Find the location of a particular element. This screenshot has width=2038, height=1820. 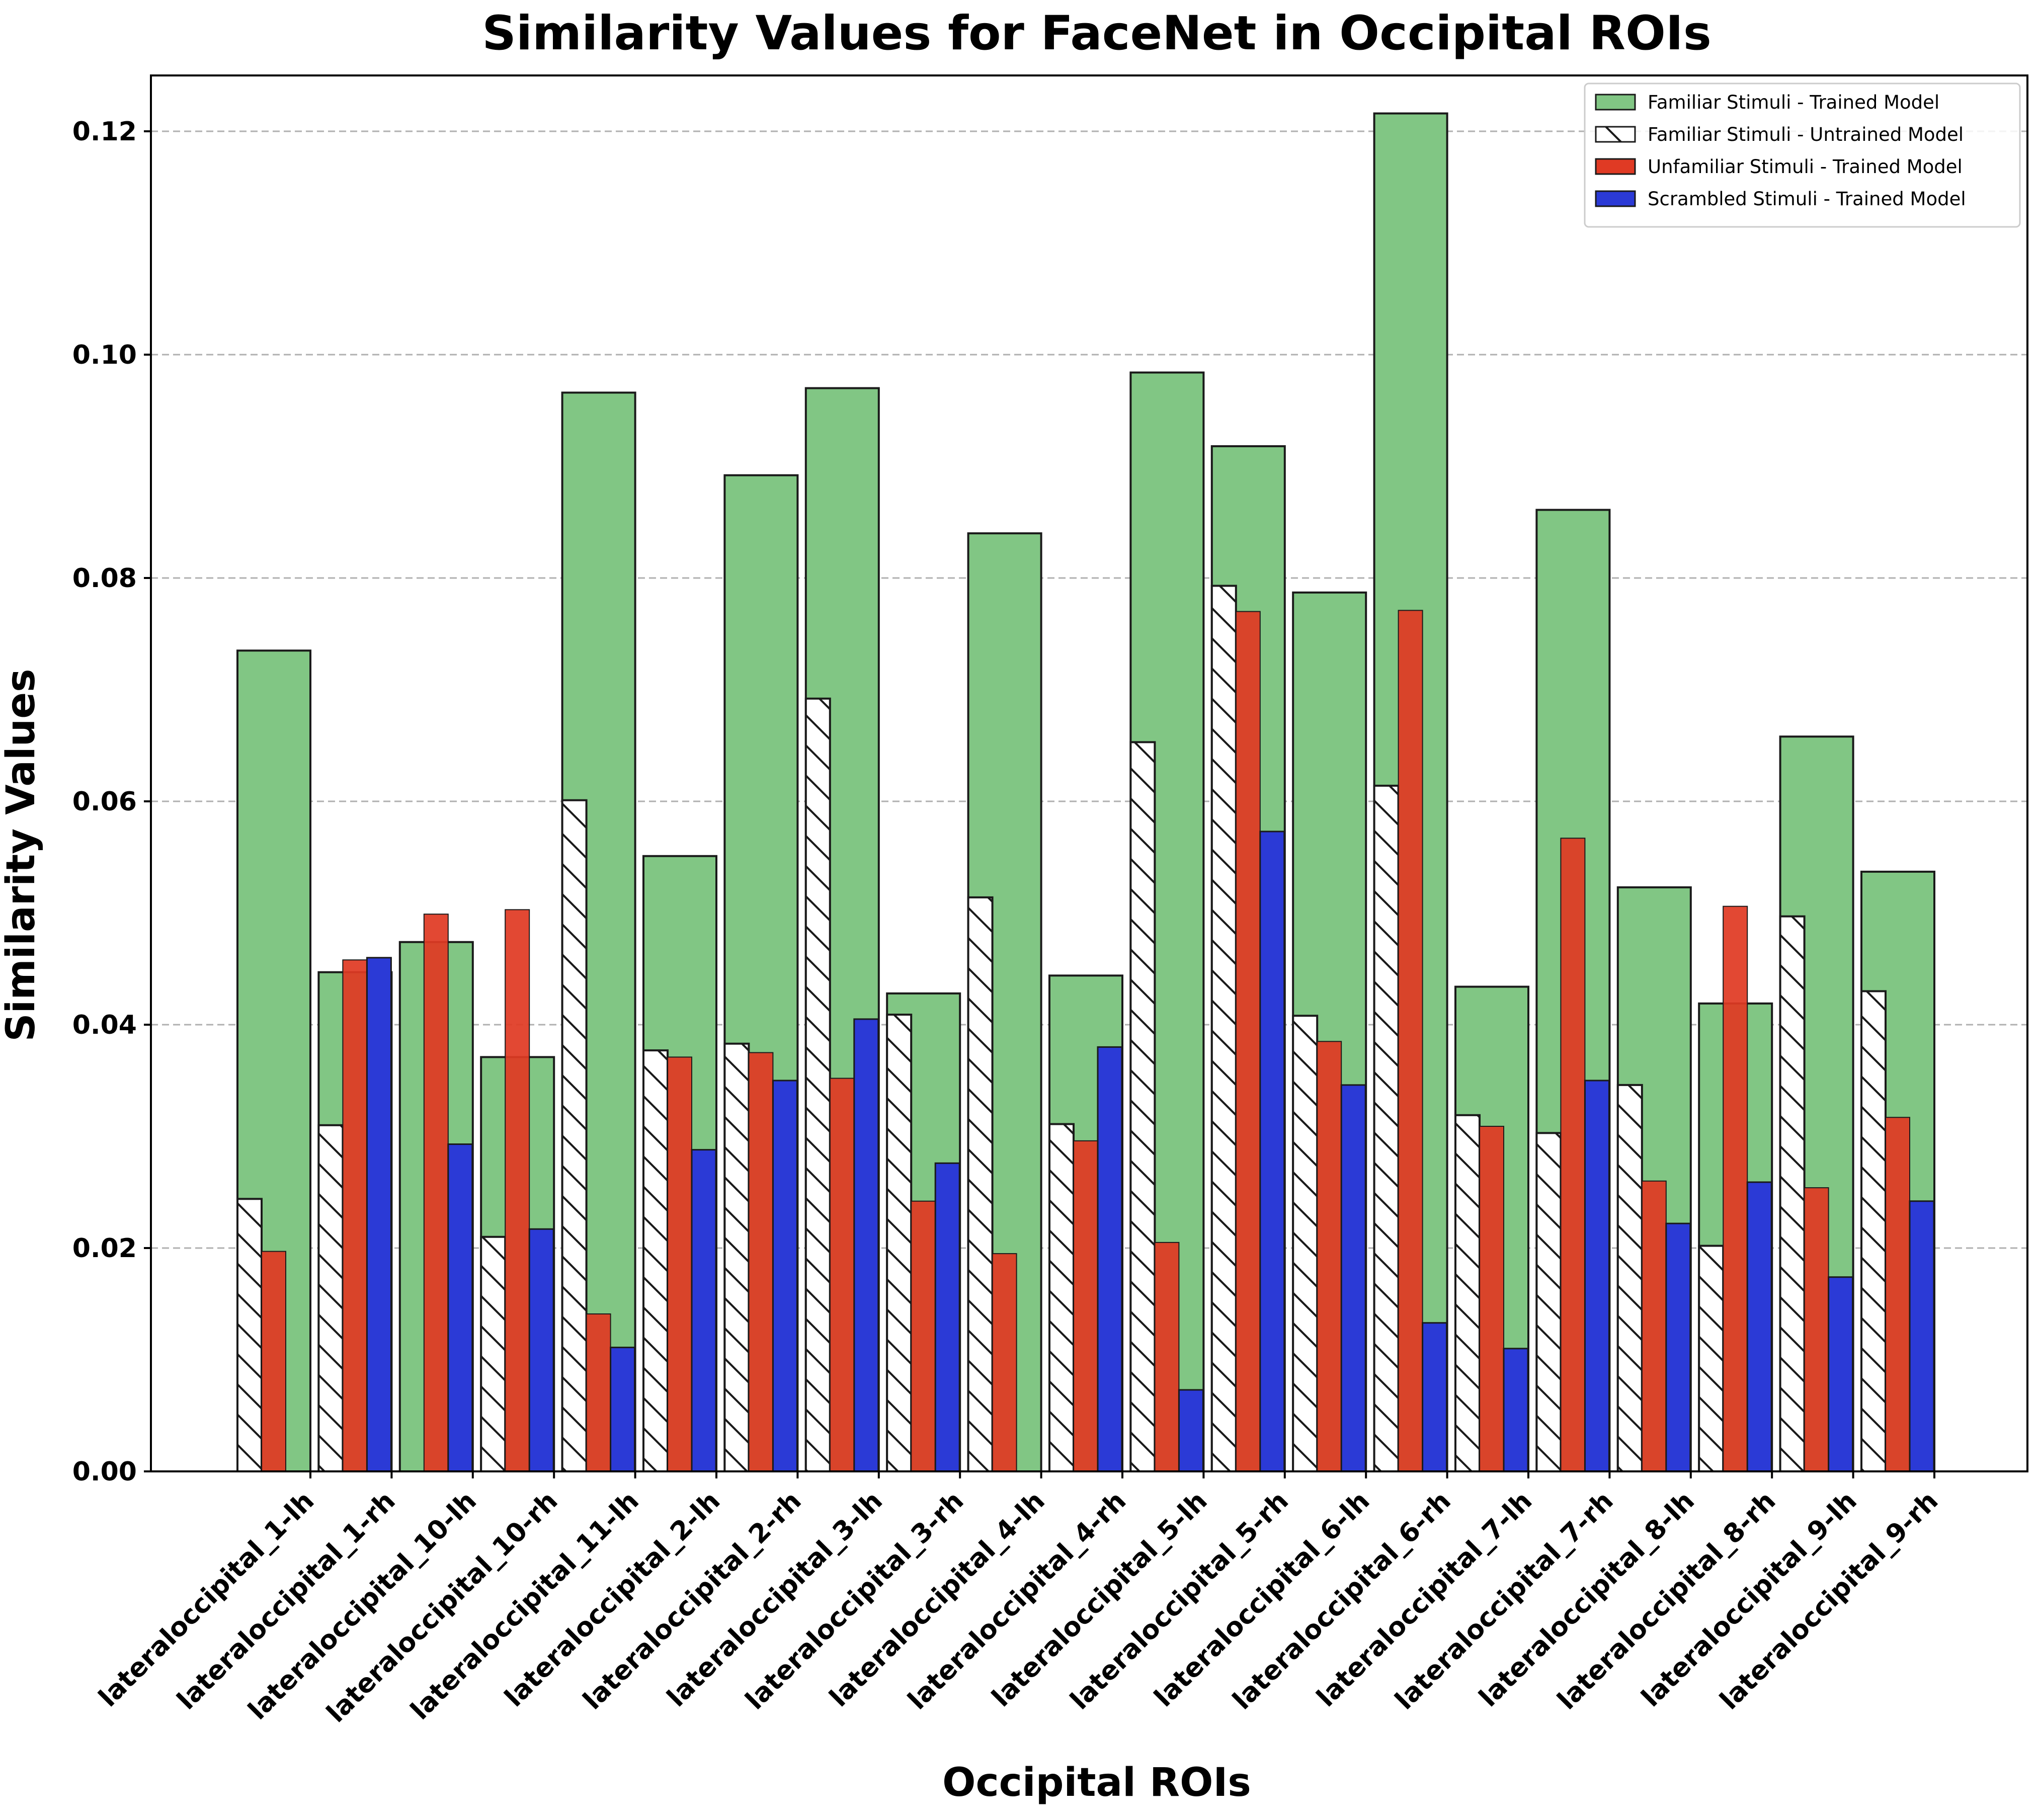

legend-label: Unfamiliar Stimuli - Trained Model is located at coordinates (1805, 167).